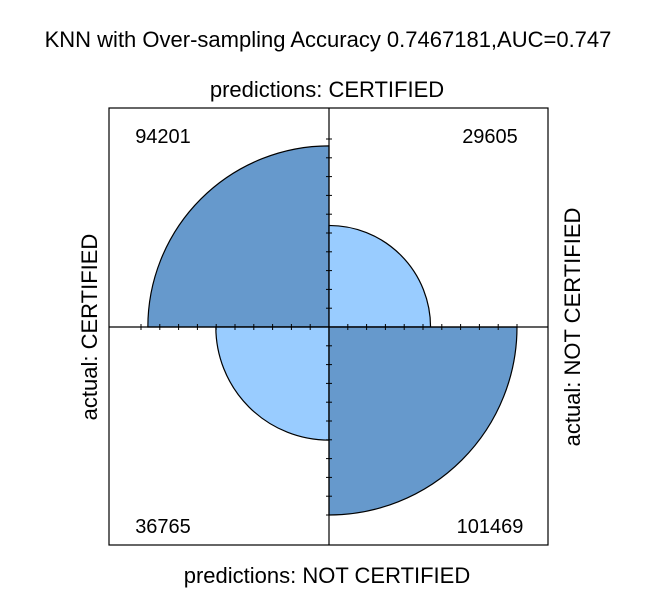 This screenshot has width=657, height=612. Describe the element at coordinates (89, 327) in the screenshot. I see `left-axis-label: actual: CERTIFIED` at that location.